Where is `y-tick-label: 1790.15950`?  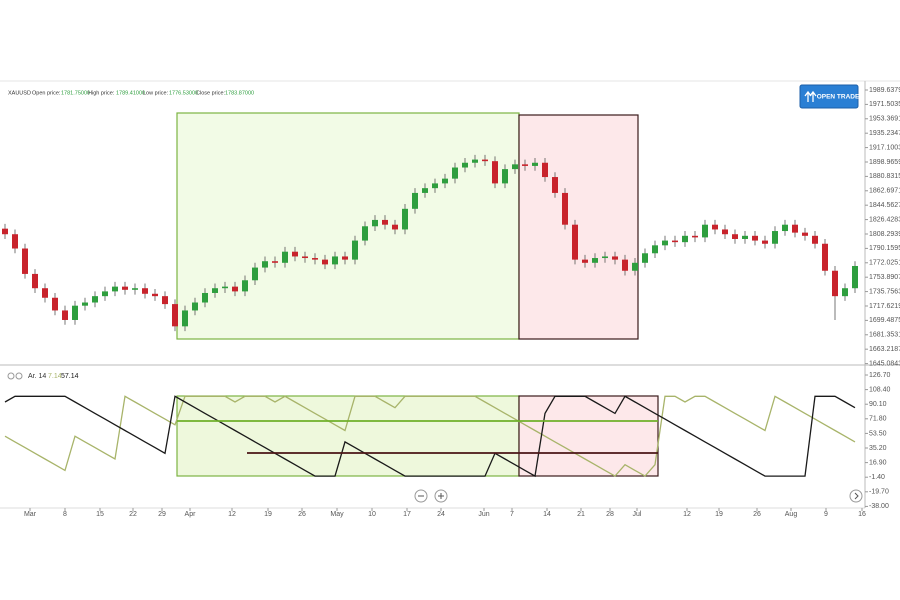 y-tick-label: 1790.15950 is located at coordinates (884, 248).